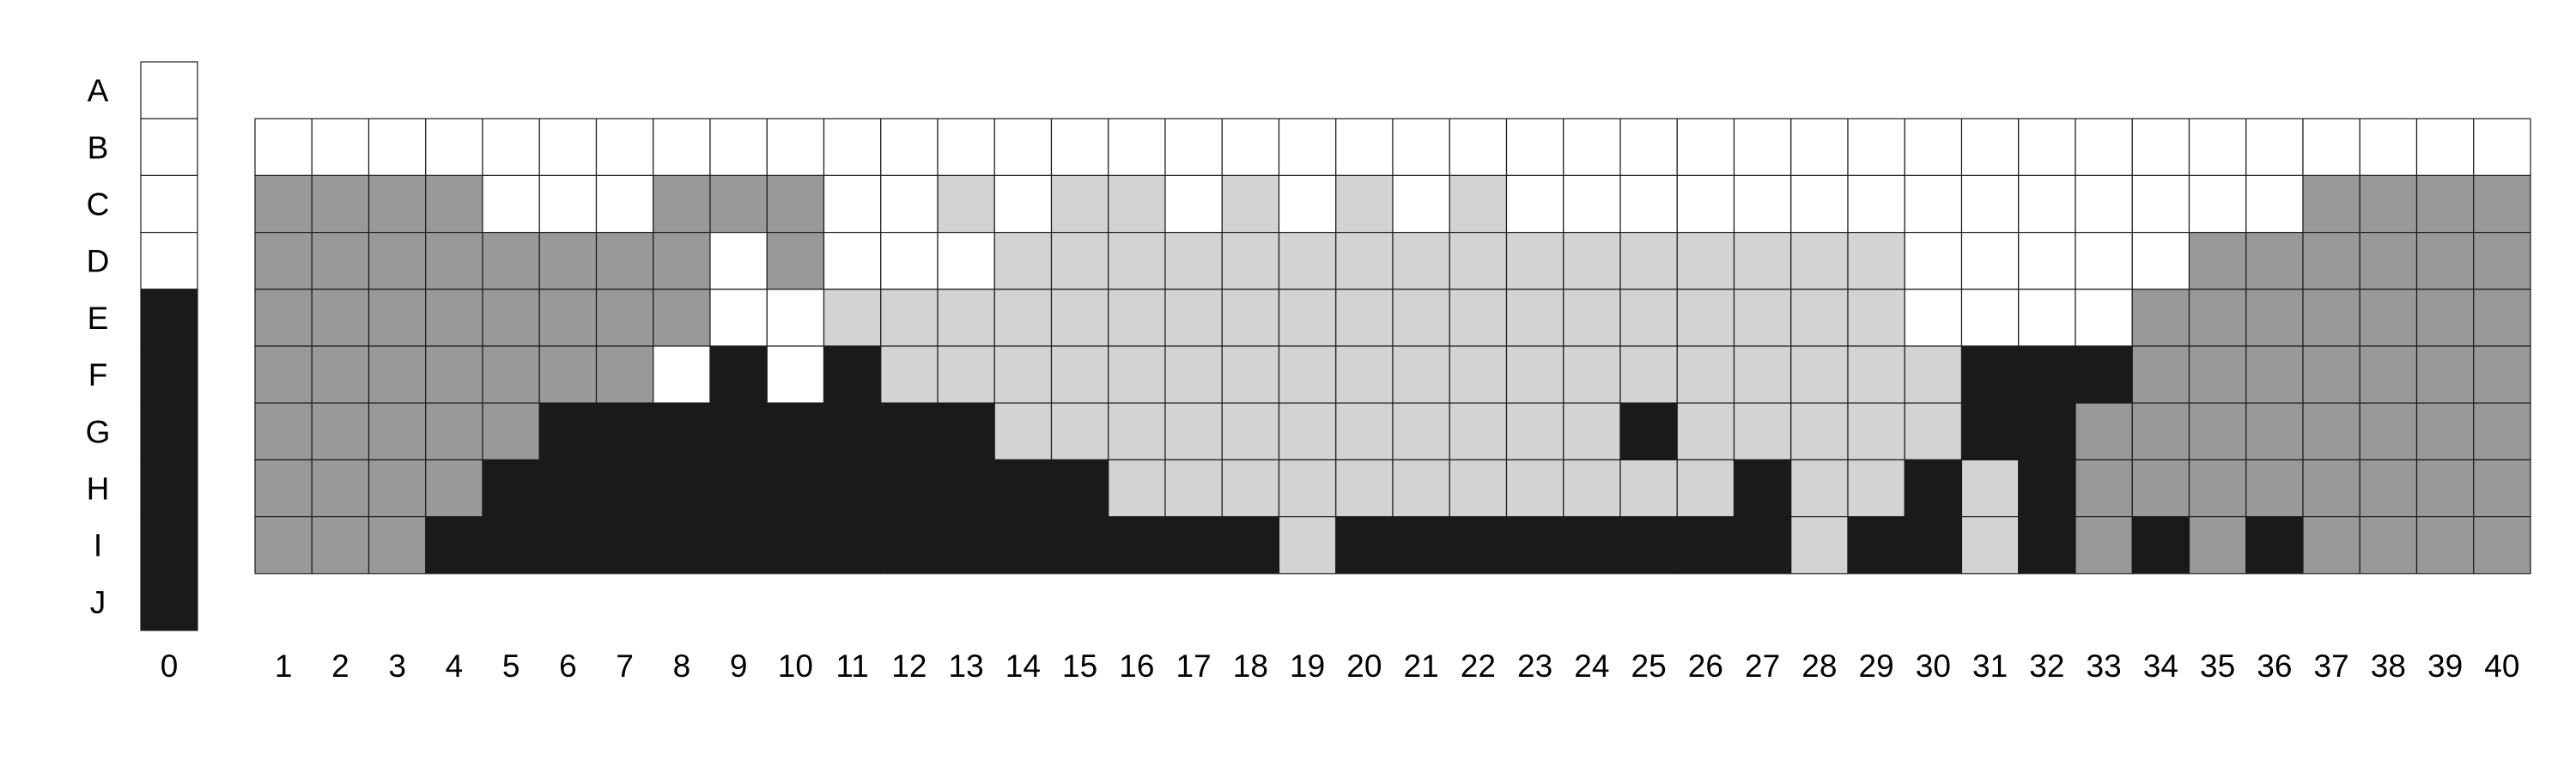 This screenshot has width=2576, height=773. What do you see at coordinates (1023, 666) in the screenshot?
I see `column-label: 14` at bounding box center [1023, 666].